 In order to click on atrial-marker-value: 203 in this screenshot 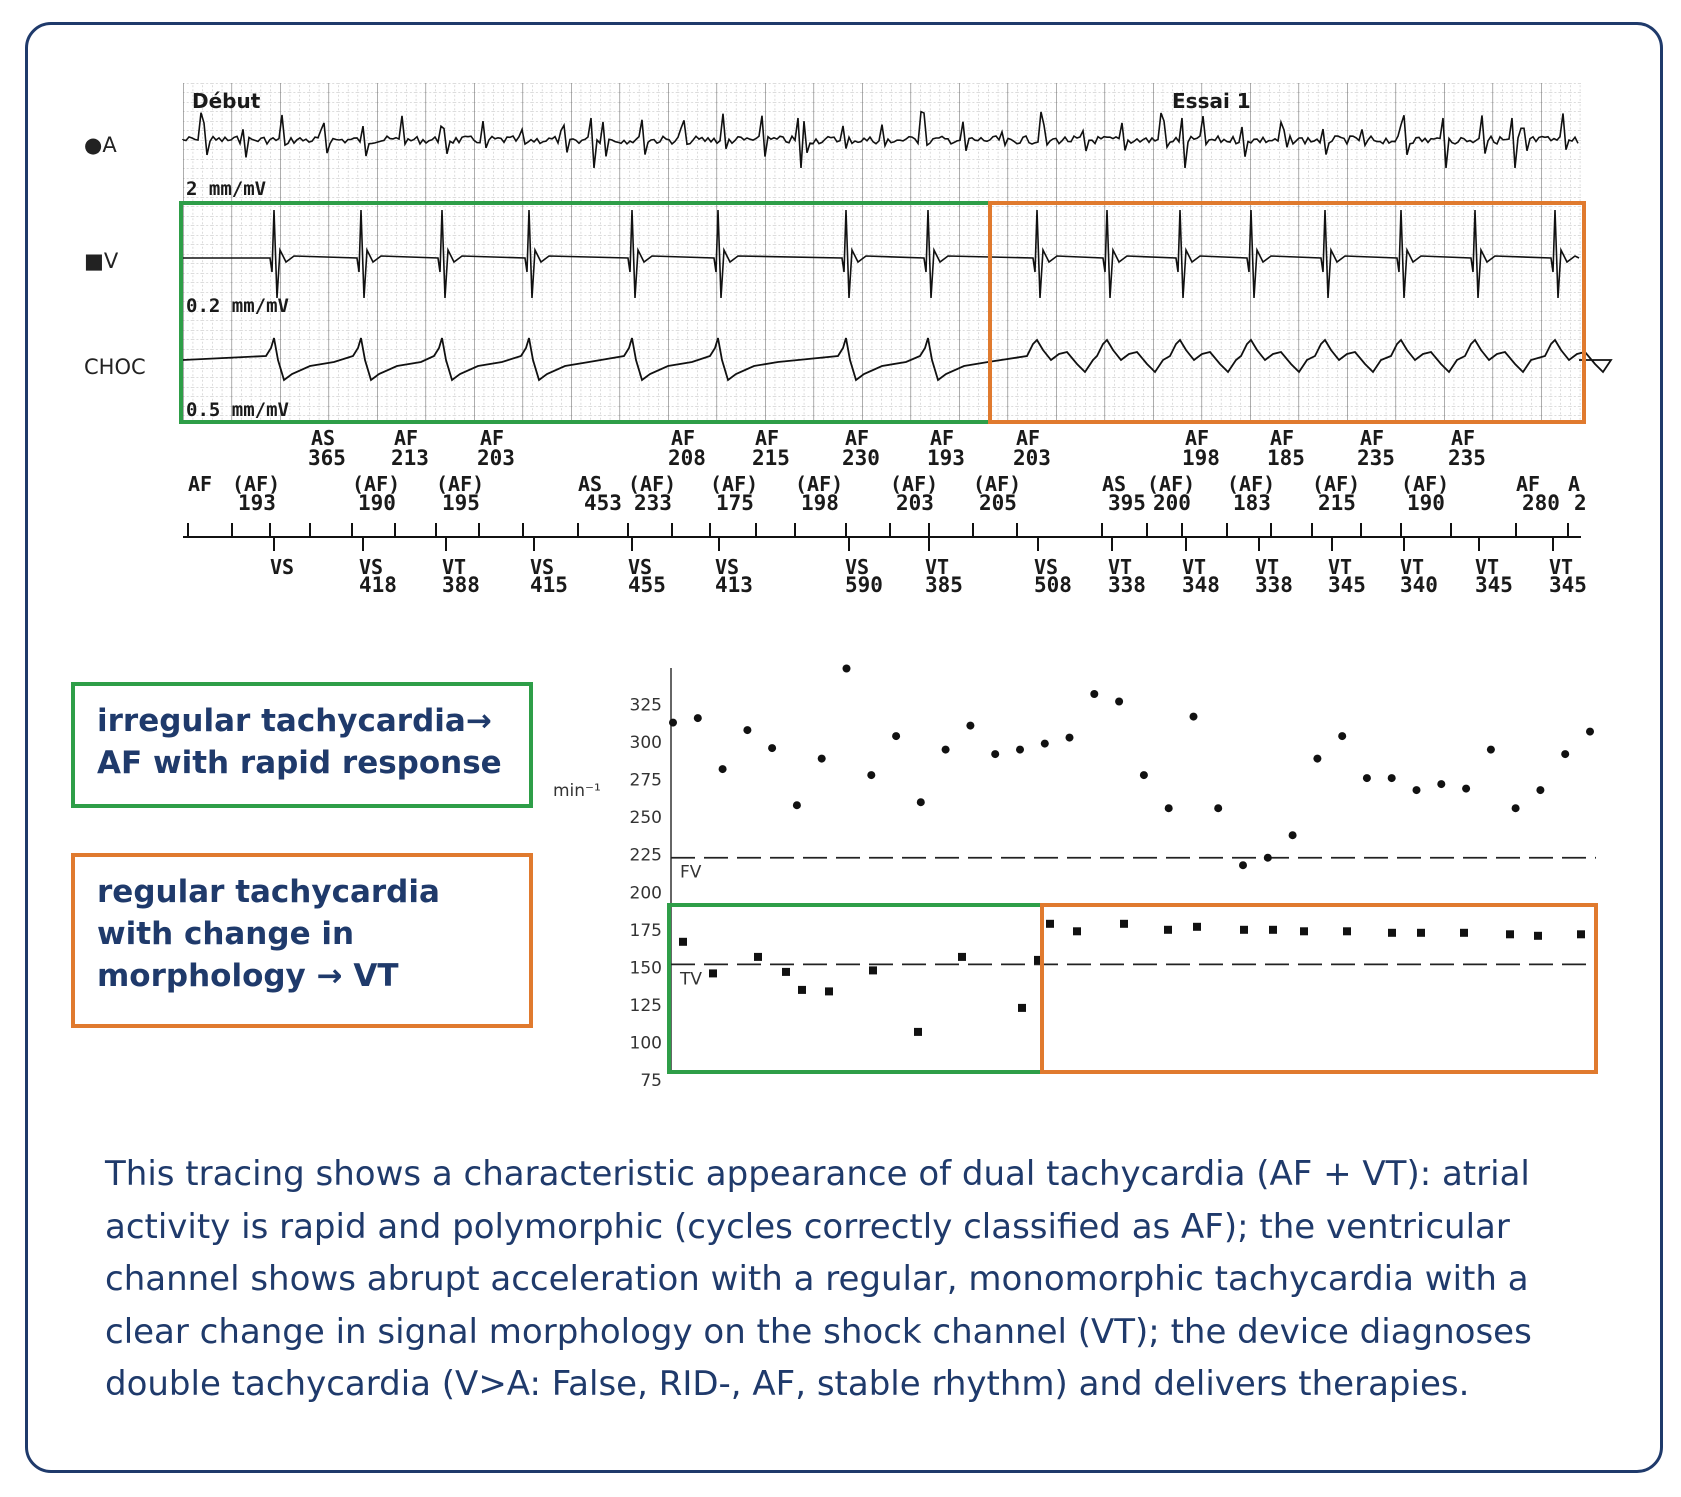, I will do `click(915, 503)`.